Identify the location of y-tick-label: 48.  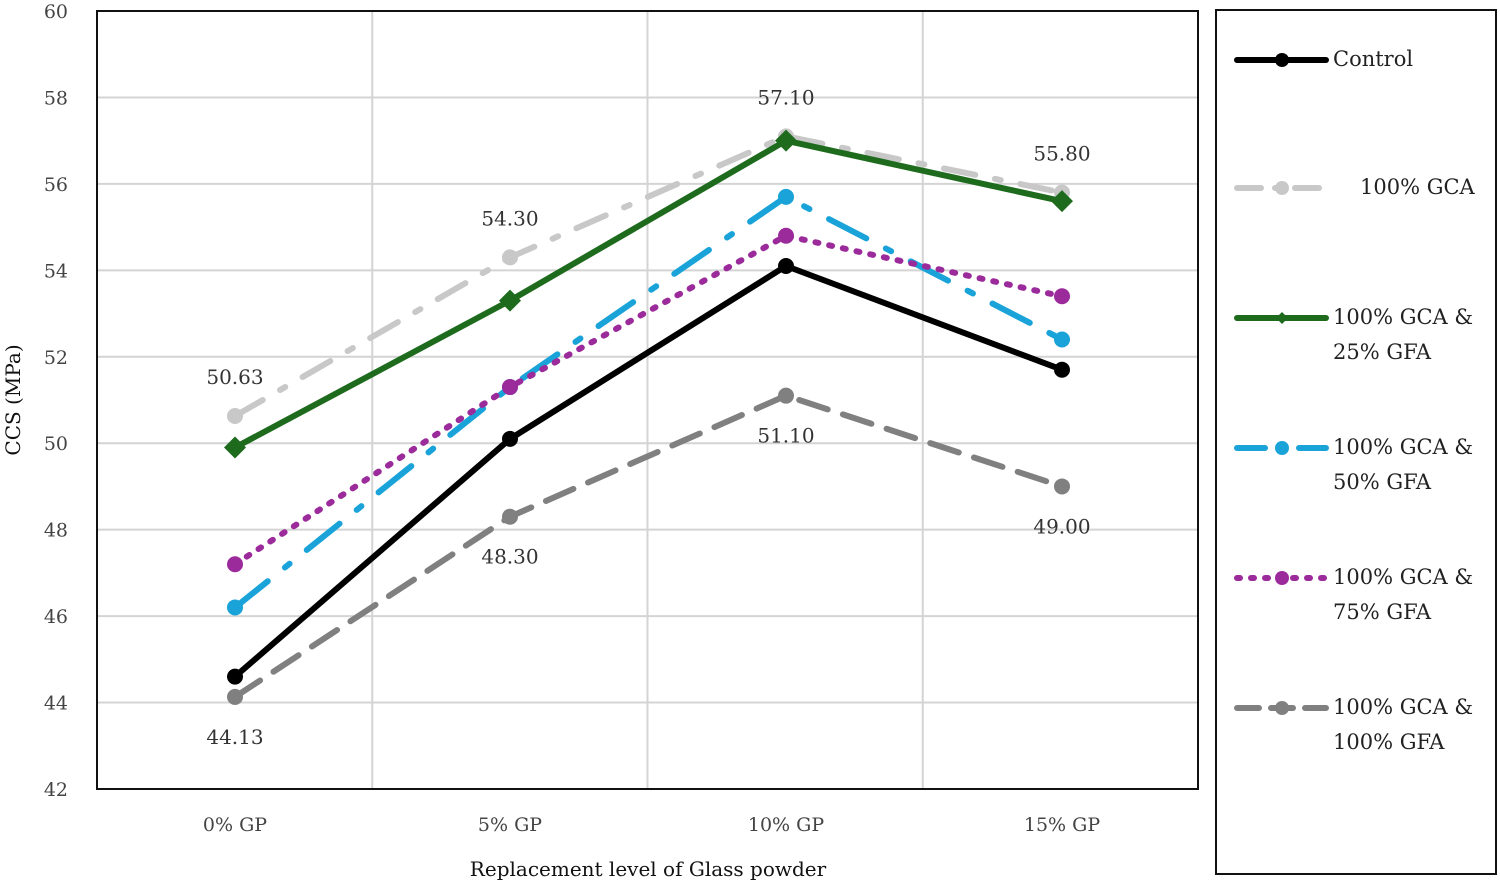
(56, 531).